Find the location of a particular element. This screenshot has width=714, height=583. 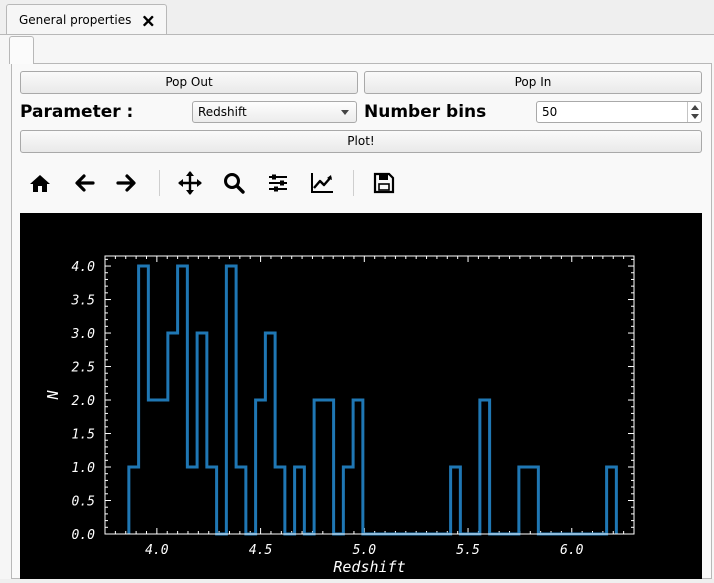

y-tick-label: 1.0 is located at coordinates (84, 468).